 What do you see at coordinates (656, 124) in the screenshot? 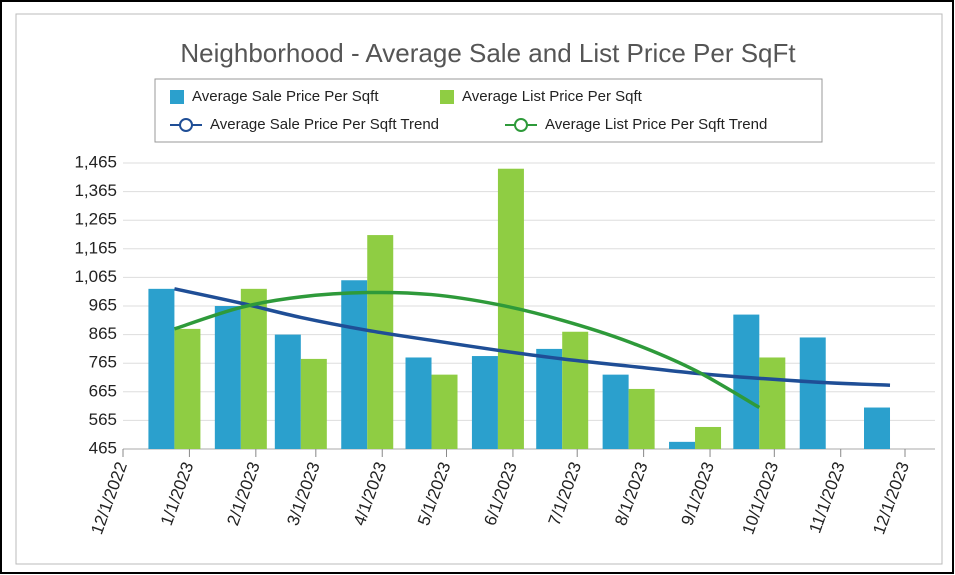
I see `legend-label: Average List Price Per Sqft Trend` at bounding box center [656, 124].